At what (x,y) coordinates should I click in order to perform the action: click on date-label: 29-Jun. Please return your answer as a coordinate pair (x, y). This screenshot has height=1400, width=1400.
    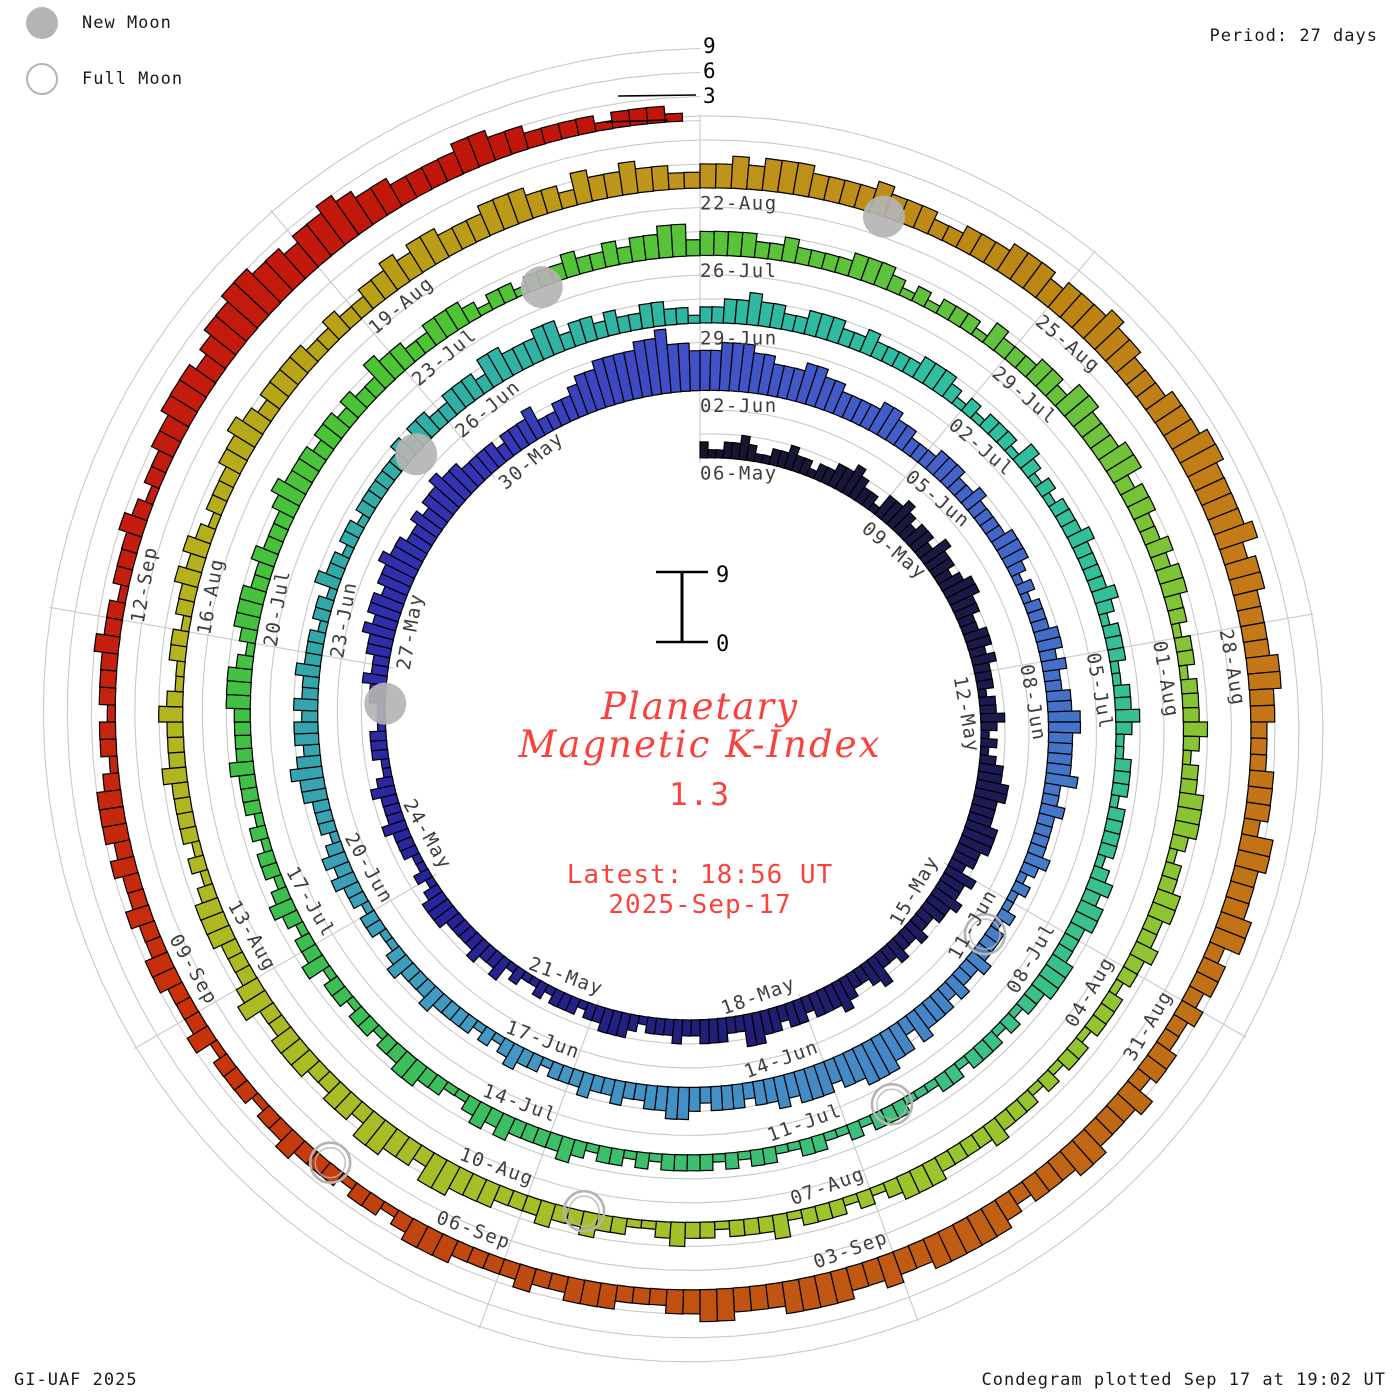
    Looking at the image, I should click on (739, 339).